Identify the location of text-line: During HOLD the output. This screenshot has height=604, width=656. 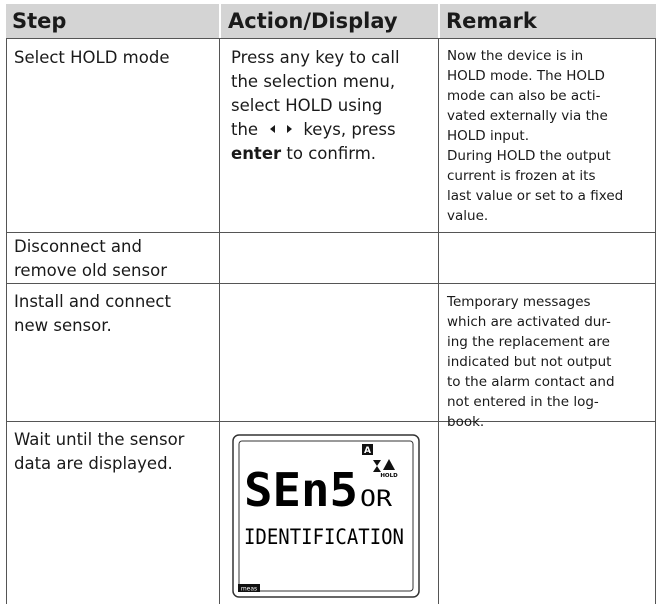
(529, 156).